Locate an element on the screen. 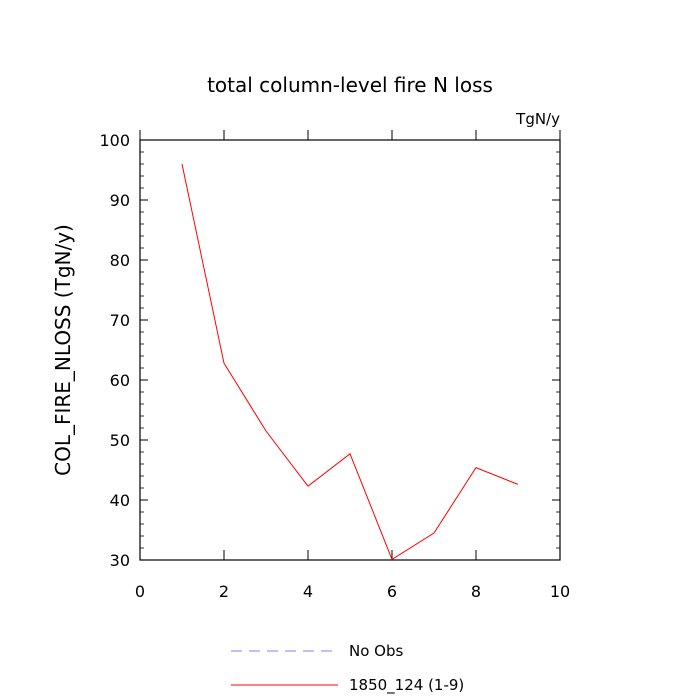 Image resolution: width=700 pixels, height=700 pixels. y-tick-label: 90 is located at coordinates (120, 200).